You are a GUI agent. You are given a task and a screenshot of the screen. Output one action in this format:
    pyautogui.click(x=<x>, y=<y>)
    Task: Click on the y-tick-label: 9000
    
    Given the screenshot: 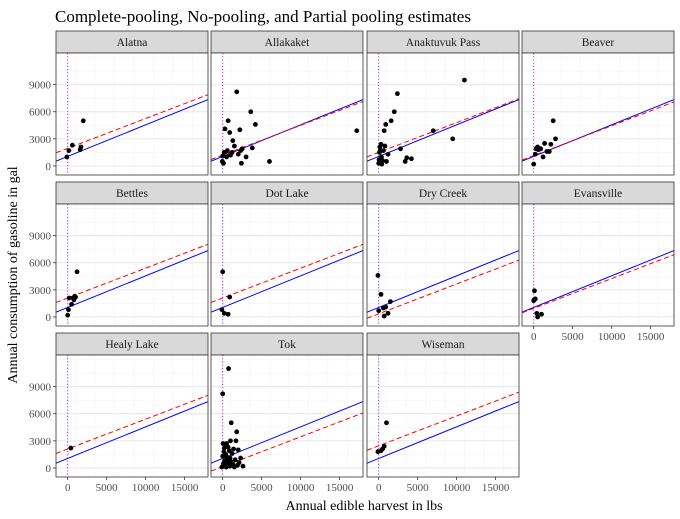 What is the action you would take?
    pyautogui.click(x=40, y=237)
    